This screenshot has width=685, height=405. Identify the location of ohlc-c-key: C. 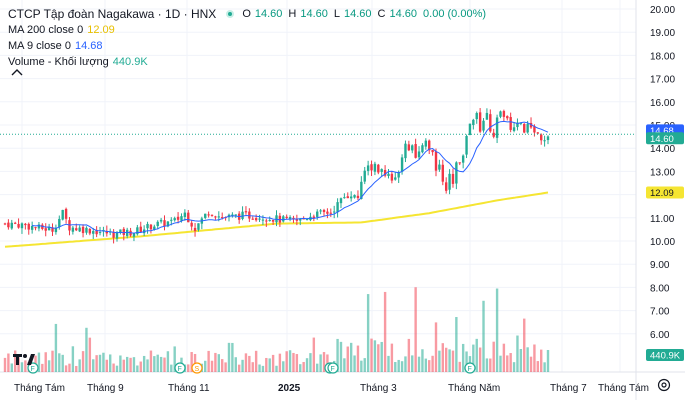
(381, 14).